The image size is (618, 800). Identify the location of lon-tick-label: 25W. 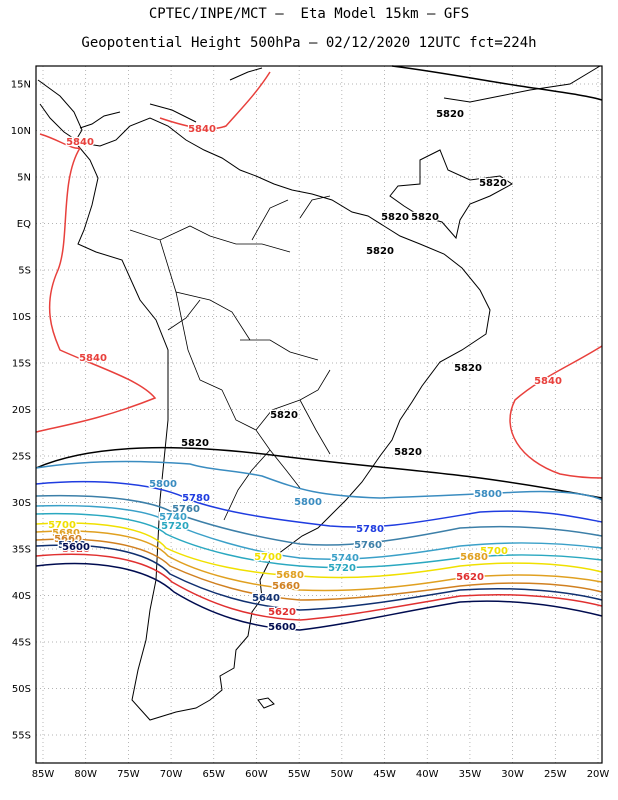
(555, 774).